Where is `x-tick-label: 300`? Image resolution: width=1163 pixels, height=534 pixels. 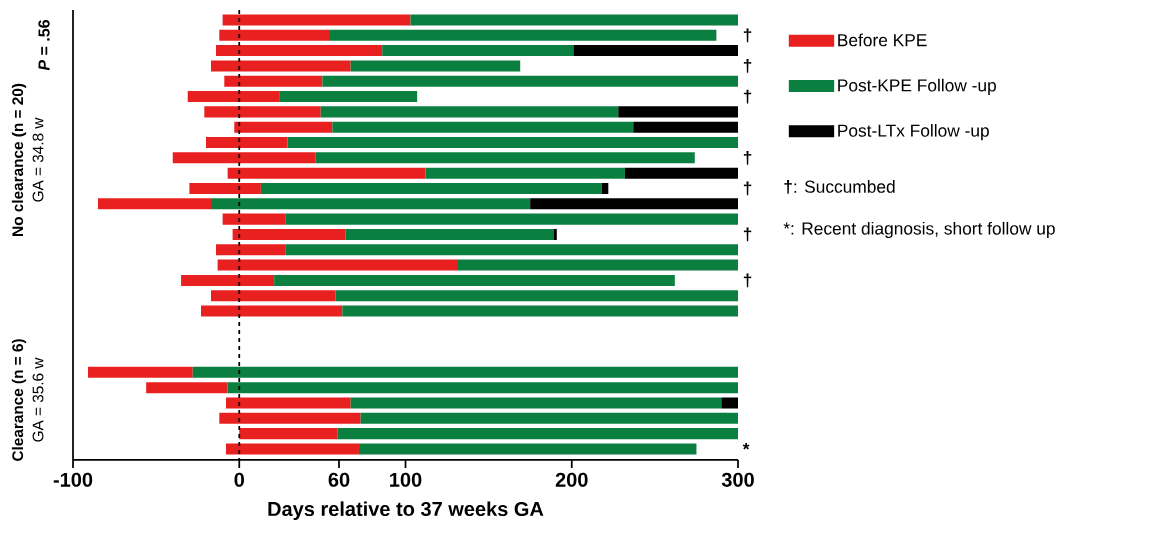 x-tick-label: 300 is located at coordinates (737, 479).